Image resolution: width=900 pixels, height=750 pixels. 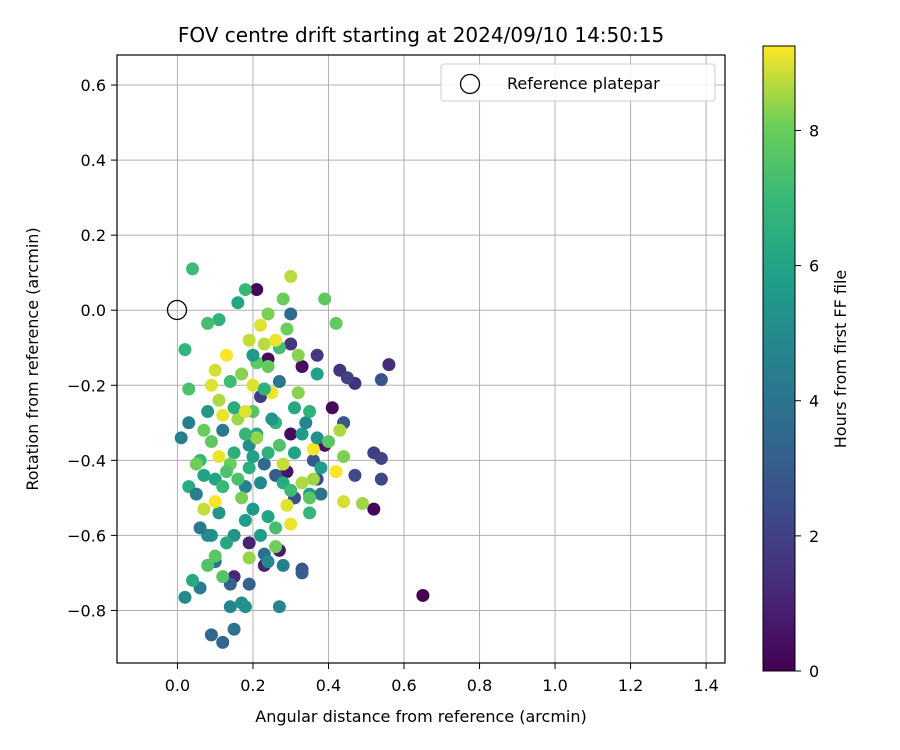 What do you see at coordinates (840, 359) in the screenshot?
I see `colorbar-label: Hours from first FF file` at bounding box center [840, 359].